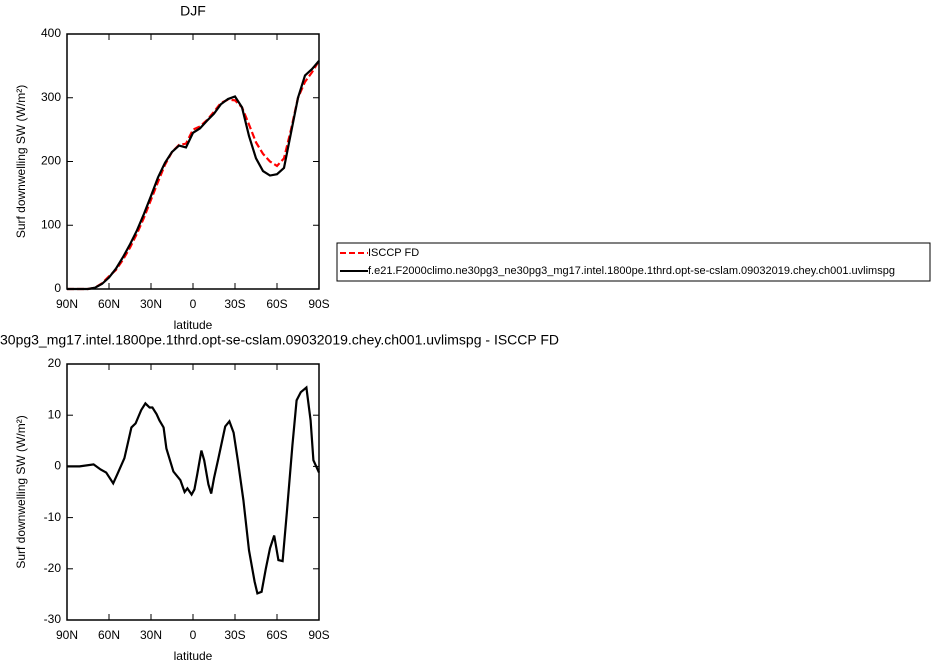 The height and width of the screenshot is (666, 935). What do you see at coordinates (193, 11) in the screenshot?
I see `chart-title: DJF` at bounding box center [193, 11].